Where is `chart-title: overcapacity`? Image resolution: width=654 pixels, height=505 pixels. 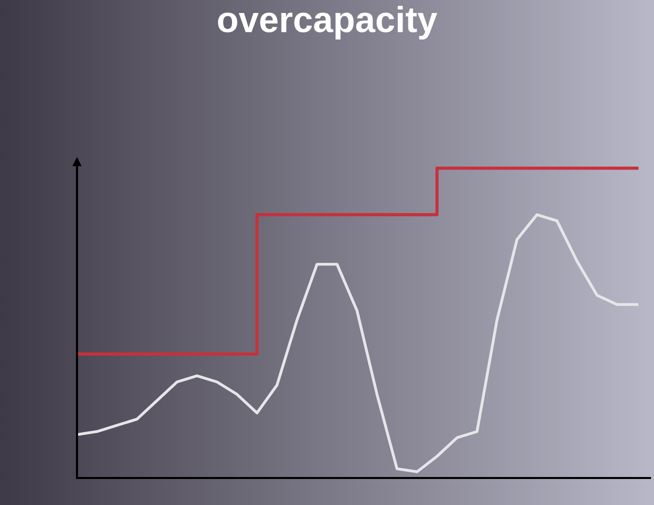 chart-title: overcapacity is located at coordinates (328, 23).